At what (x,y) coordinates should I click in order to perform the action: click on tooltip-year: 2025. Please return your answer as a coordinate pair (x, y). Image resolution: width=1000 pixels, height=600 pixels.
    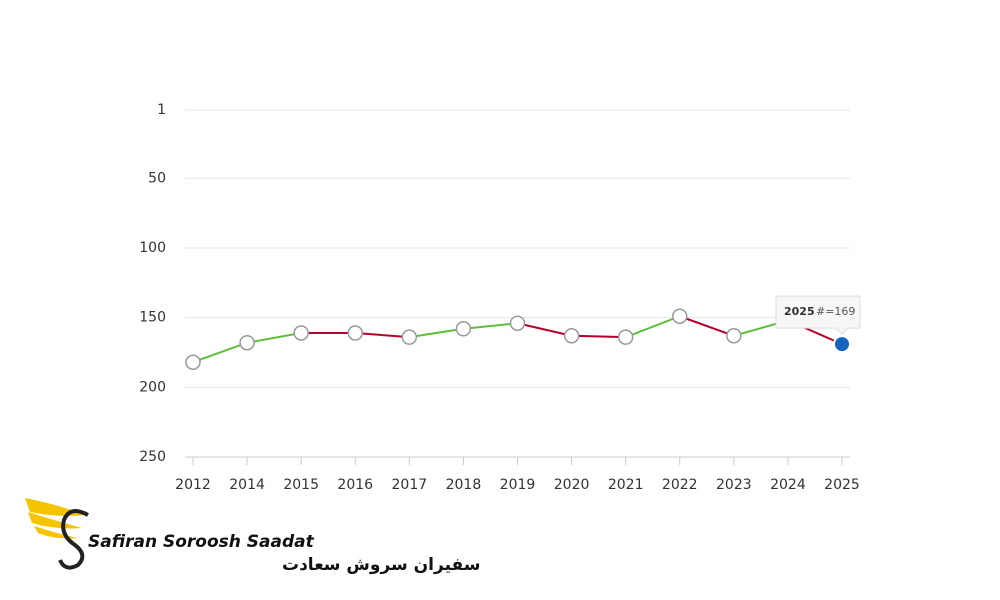
    Looking at the image, I should click on (799, 311).